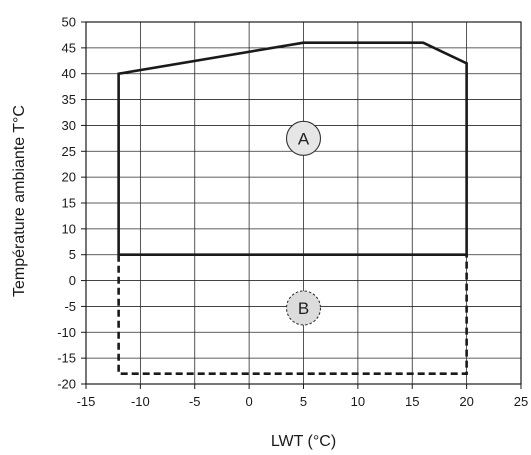 The width and height of the screenshot is (531, 455). Describe the element at coordinates (195, 401) in the screenshot. I see `x-tick-label: -5` at that location.